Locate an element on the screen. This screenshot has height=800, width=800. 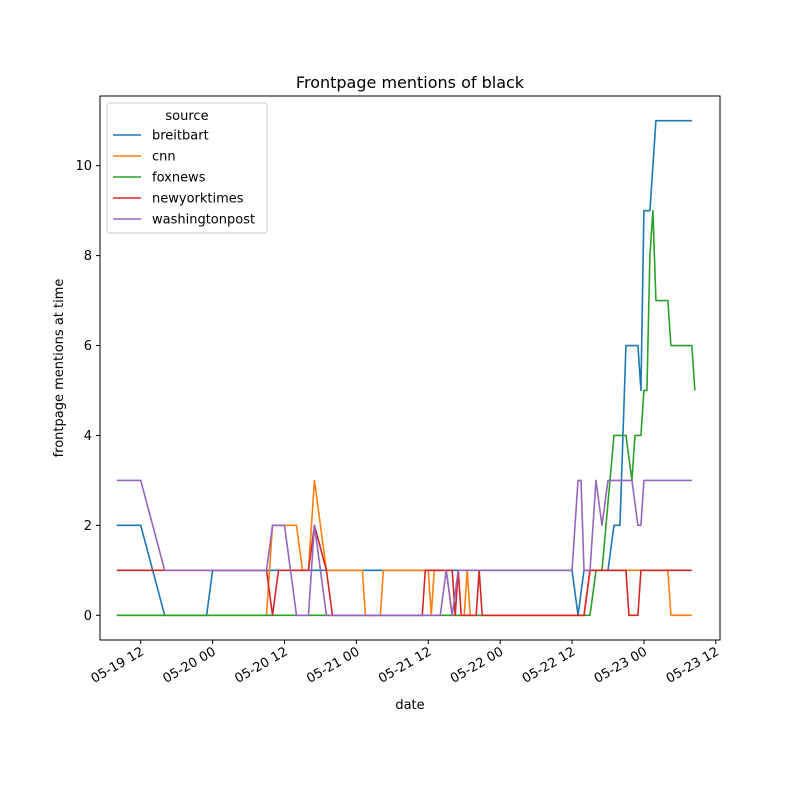
y-tick-label: 4 is located at coordinates (88, 436).